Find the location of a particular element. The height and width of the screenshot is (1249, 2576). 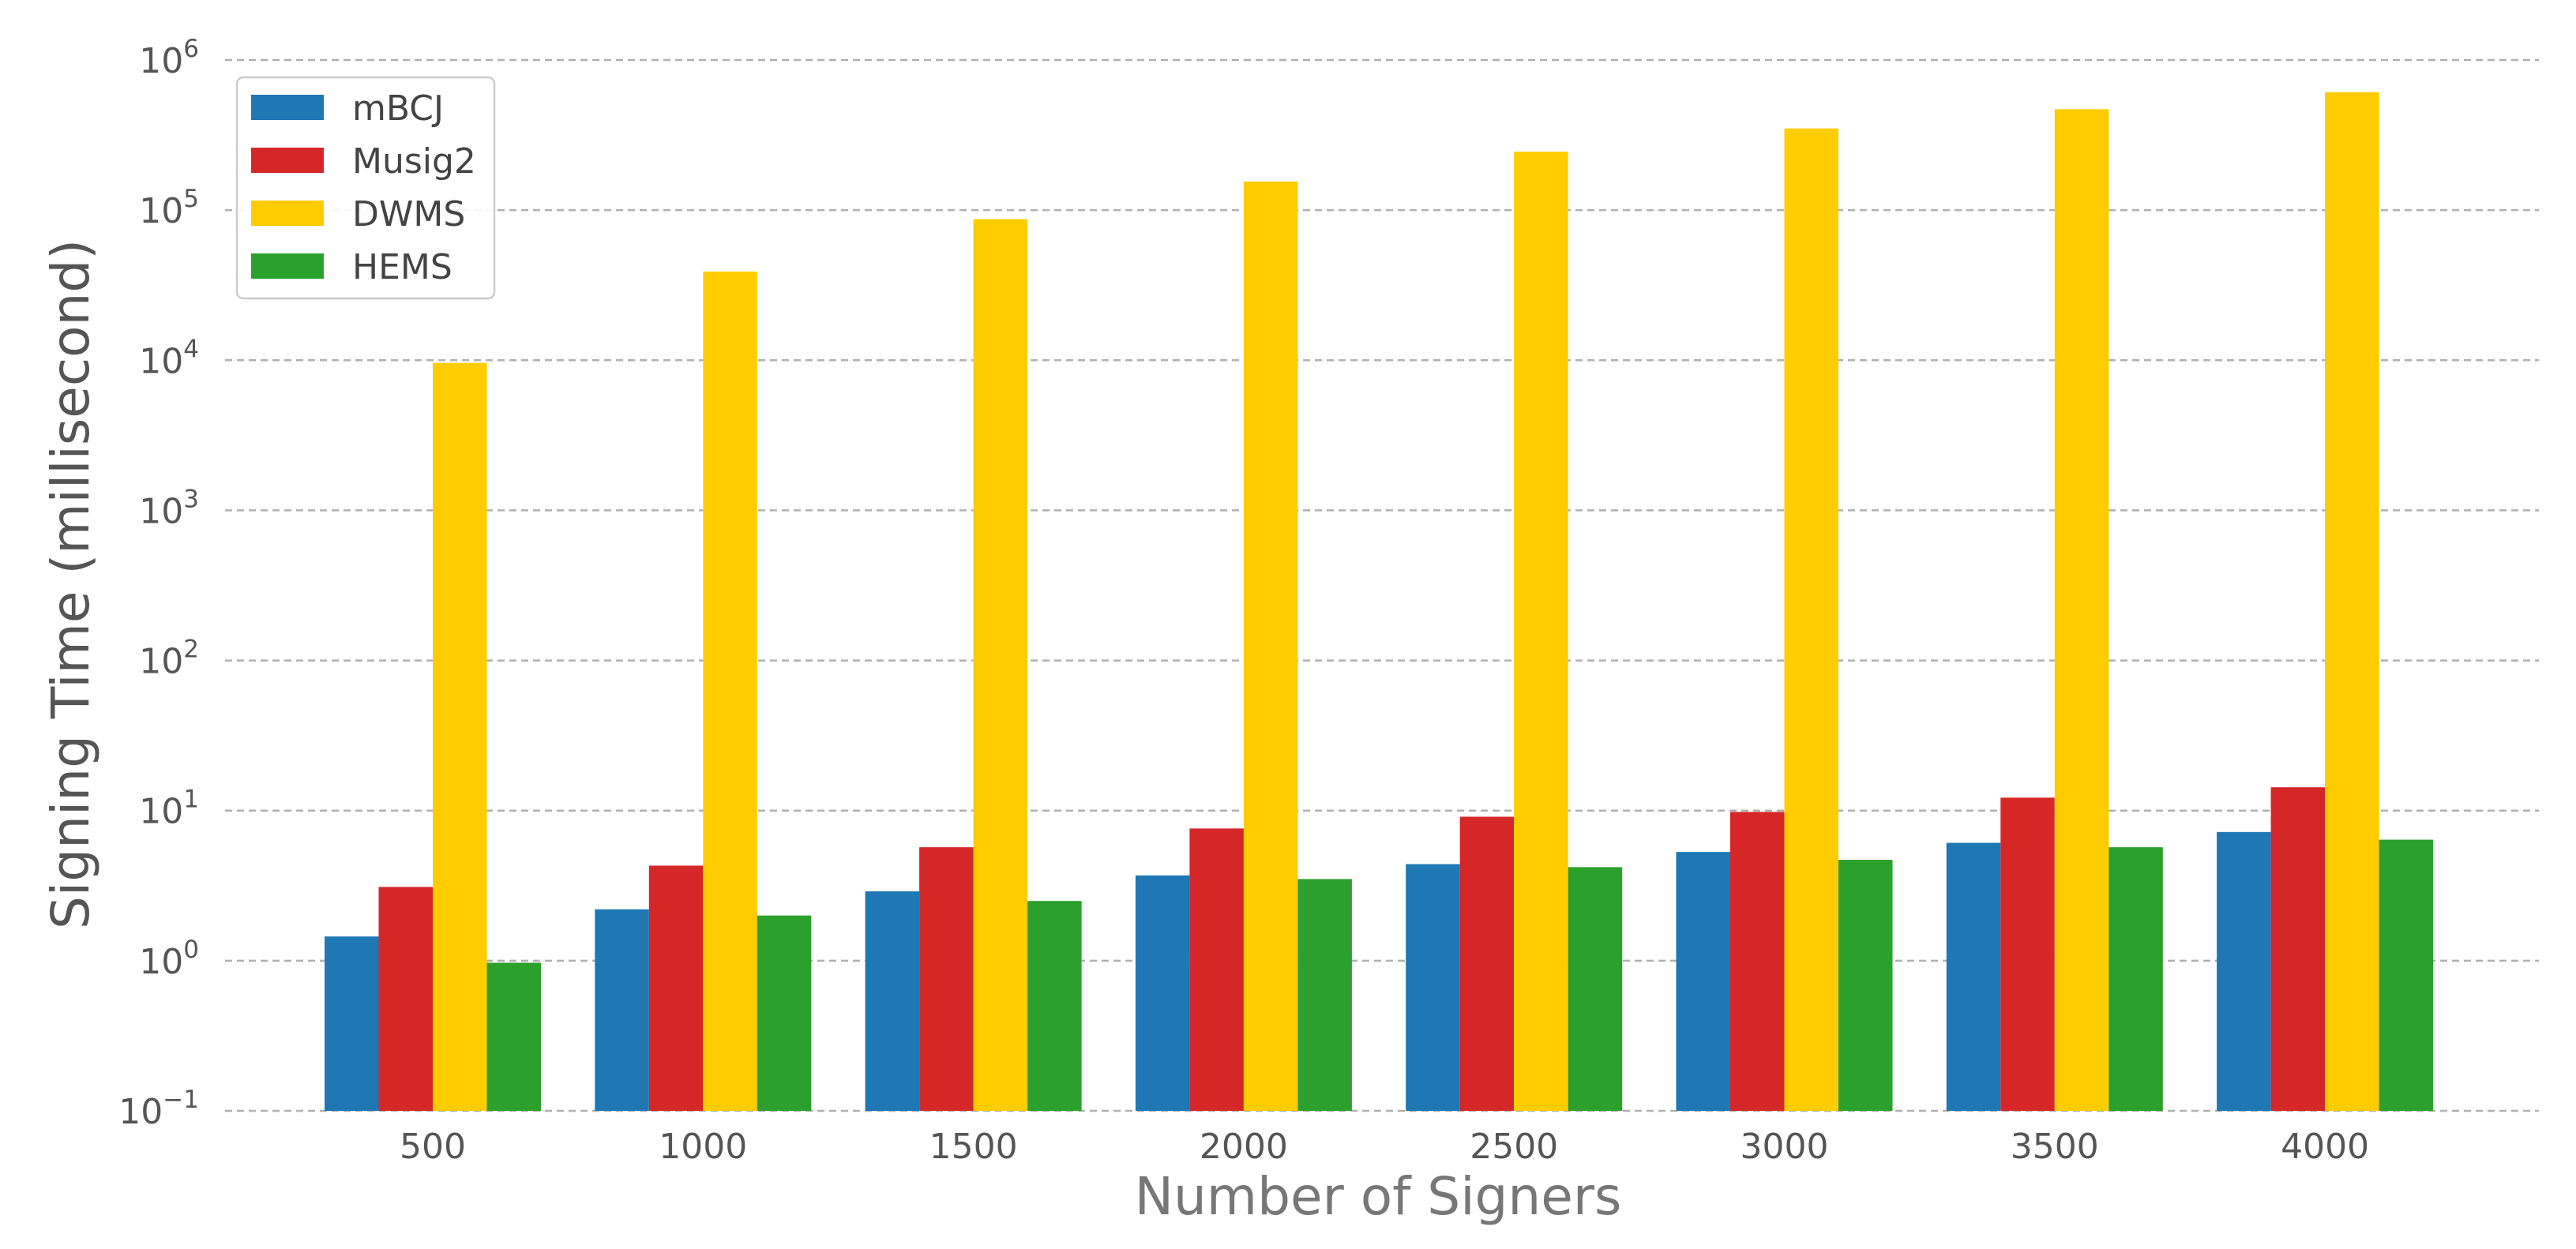

x-tick-label: 3500 is located at coordinates (2055, 1147).